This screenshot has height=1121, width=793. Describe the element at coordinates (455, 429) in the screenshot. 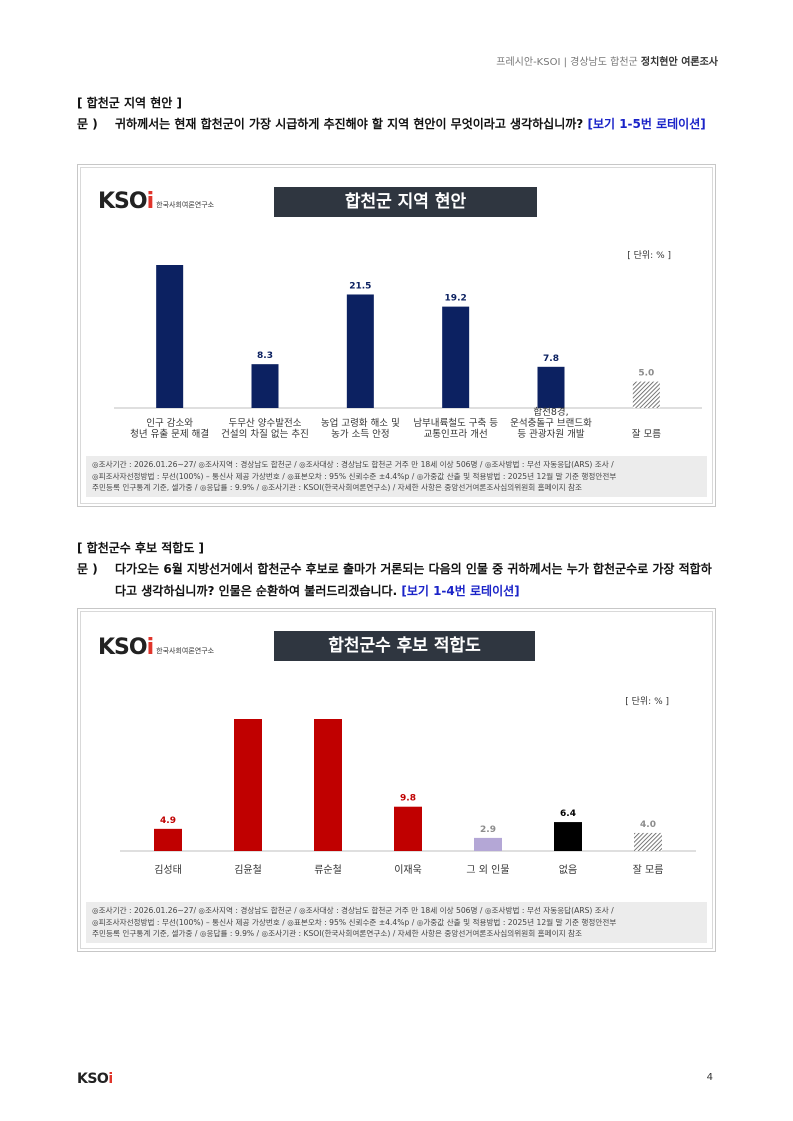

I see `category-label: 남부내륙철도 구축 등 교통인프라 개선` at that location.